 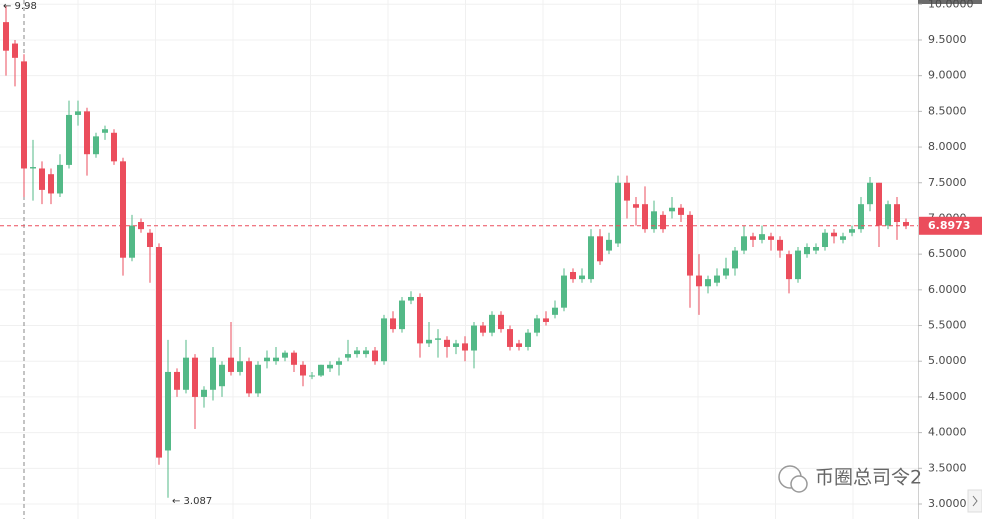 What do you see at coordinates (947, 110) in the screenshot?
I see `y-tick-label: 8.5000` at bounding box center [947, 110].